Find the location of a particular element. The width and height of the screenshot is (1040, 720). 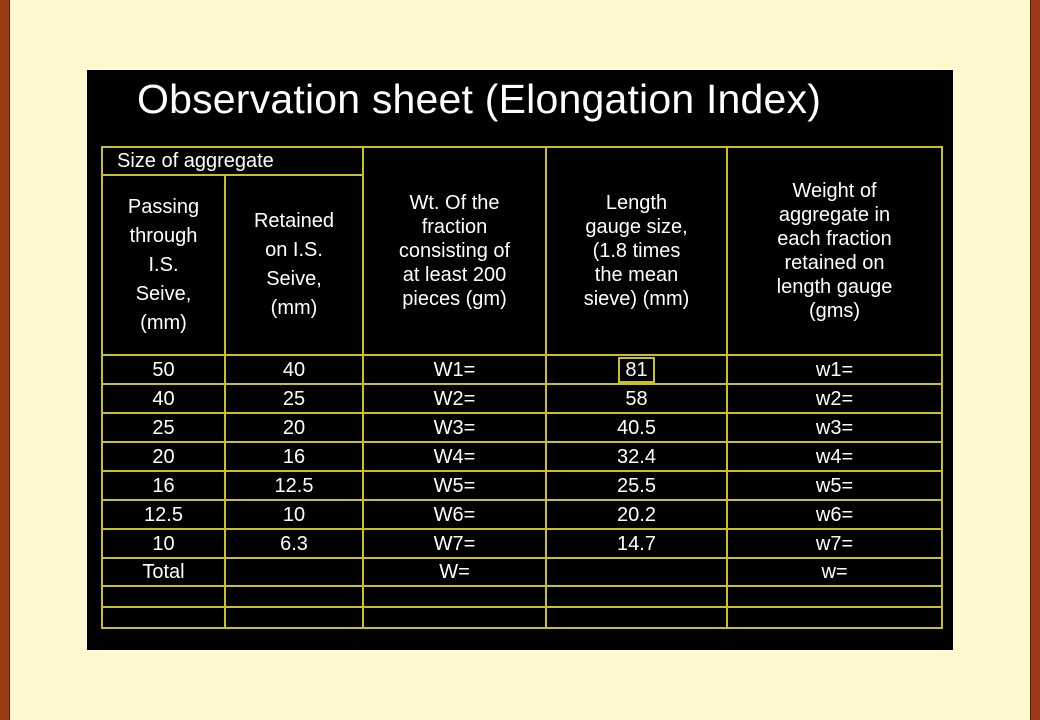

table-row: 20 16 W4= 32.4 w4= is located at coordinates (522, 456).